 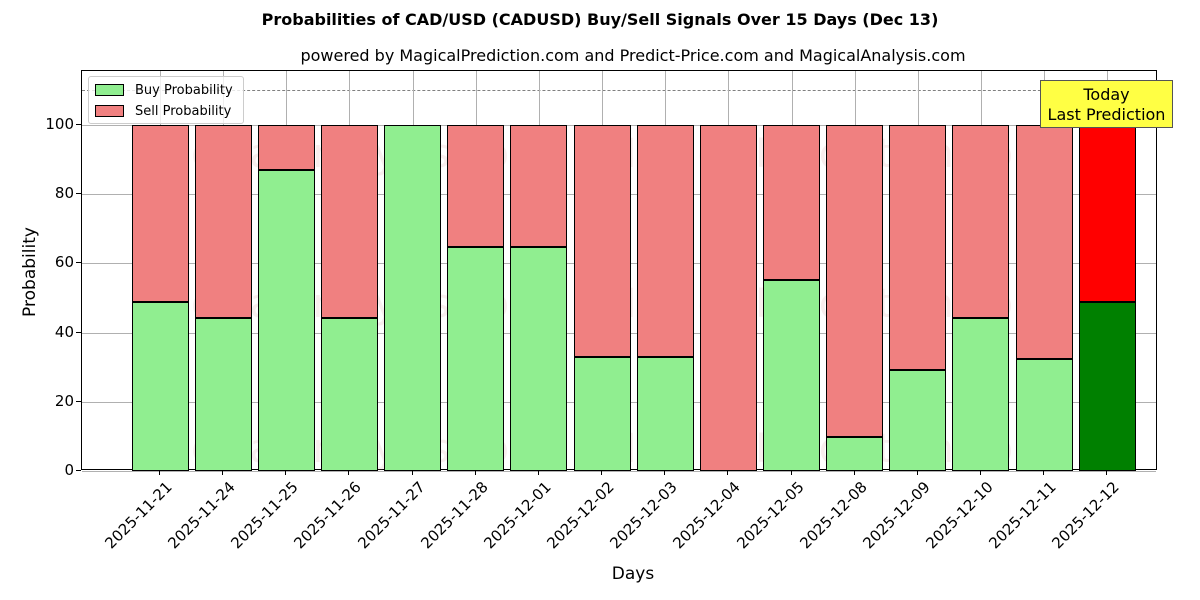 I want to click on today-annotation: Today Last Prediction, so click(x=1106, y=104).